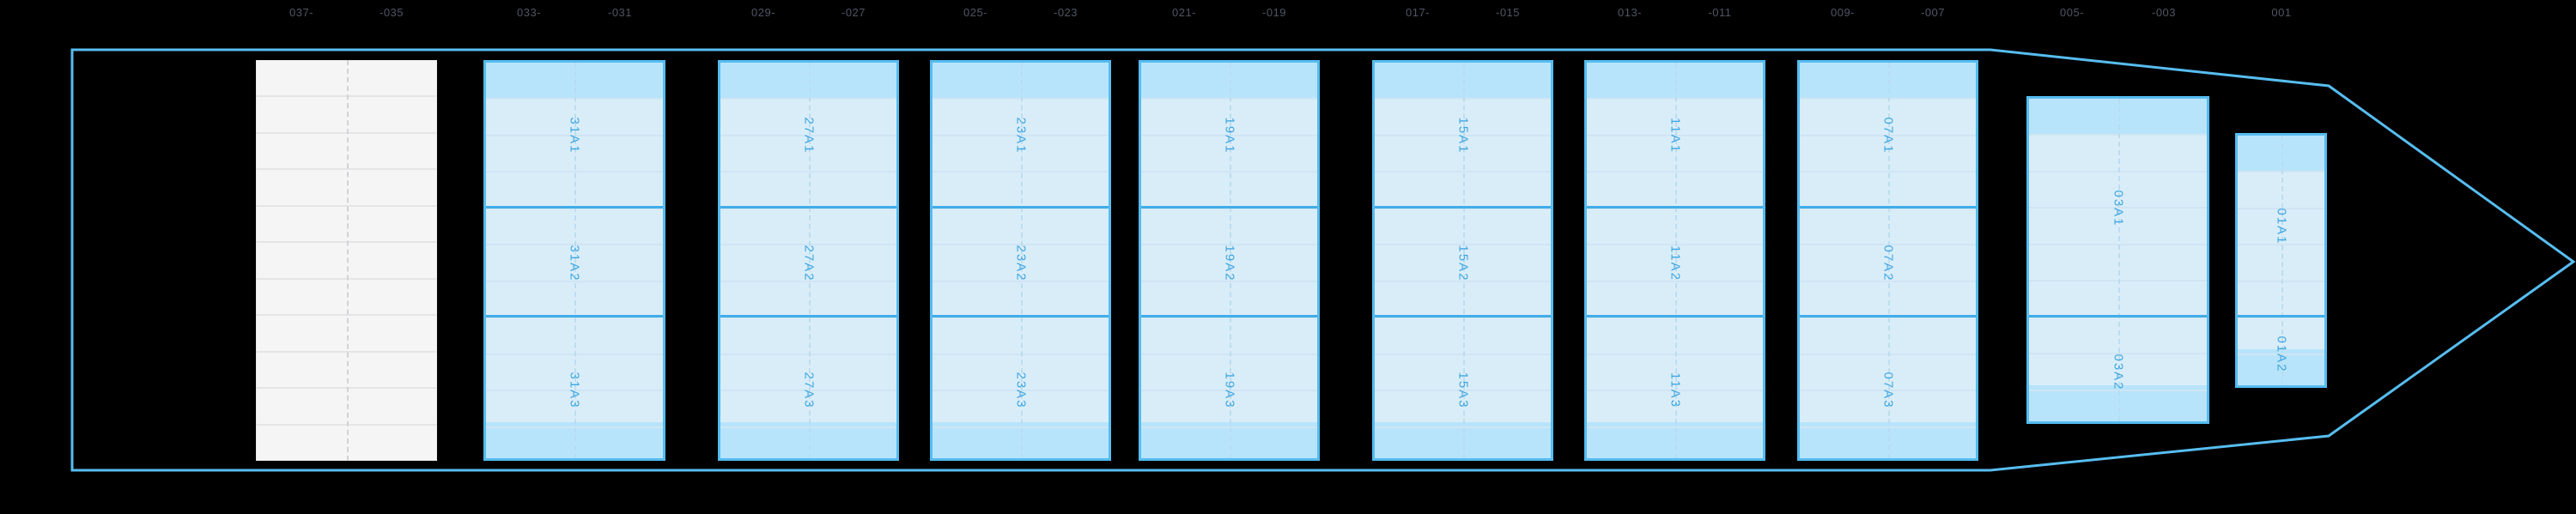 The width and height of the screenshot is (2576, 514). I want to click on bay-section-23A1: 23A1, so click(1021, 136).